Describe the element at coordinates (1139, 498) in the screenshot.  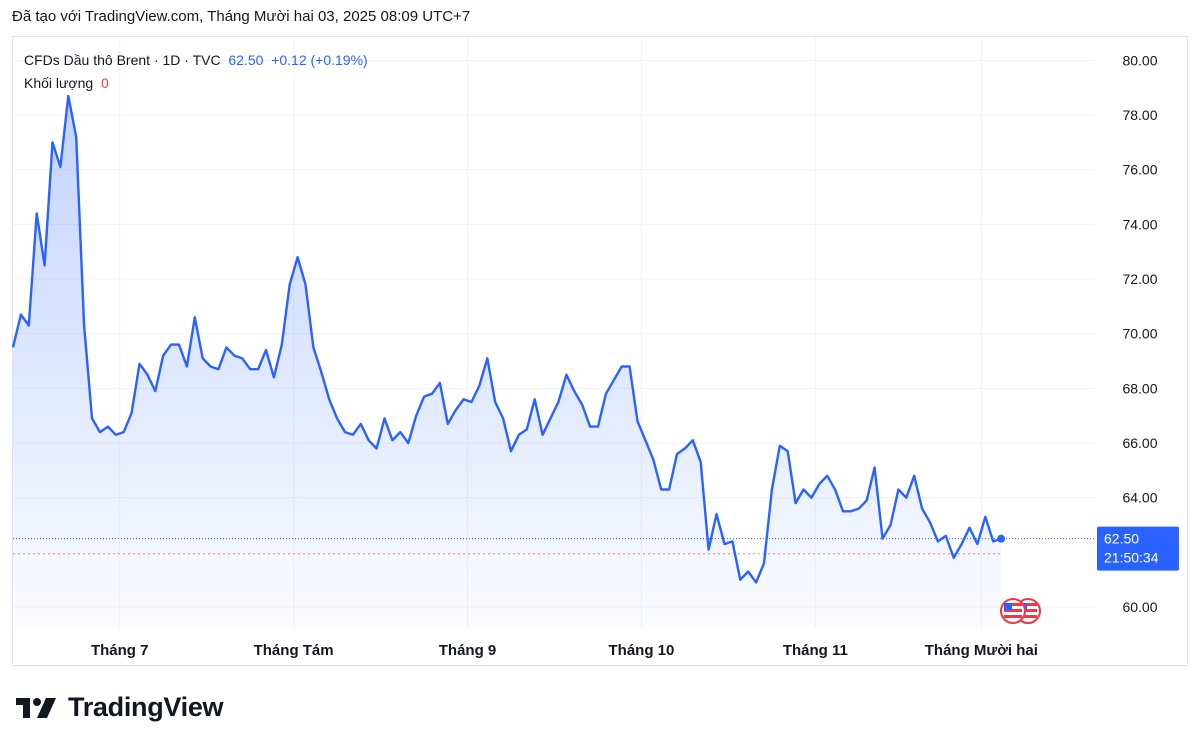
I see `y-tick-label: 64.00` at that location.